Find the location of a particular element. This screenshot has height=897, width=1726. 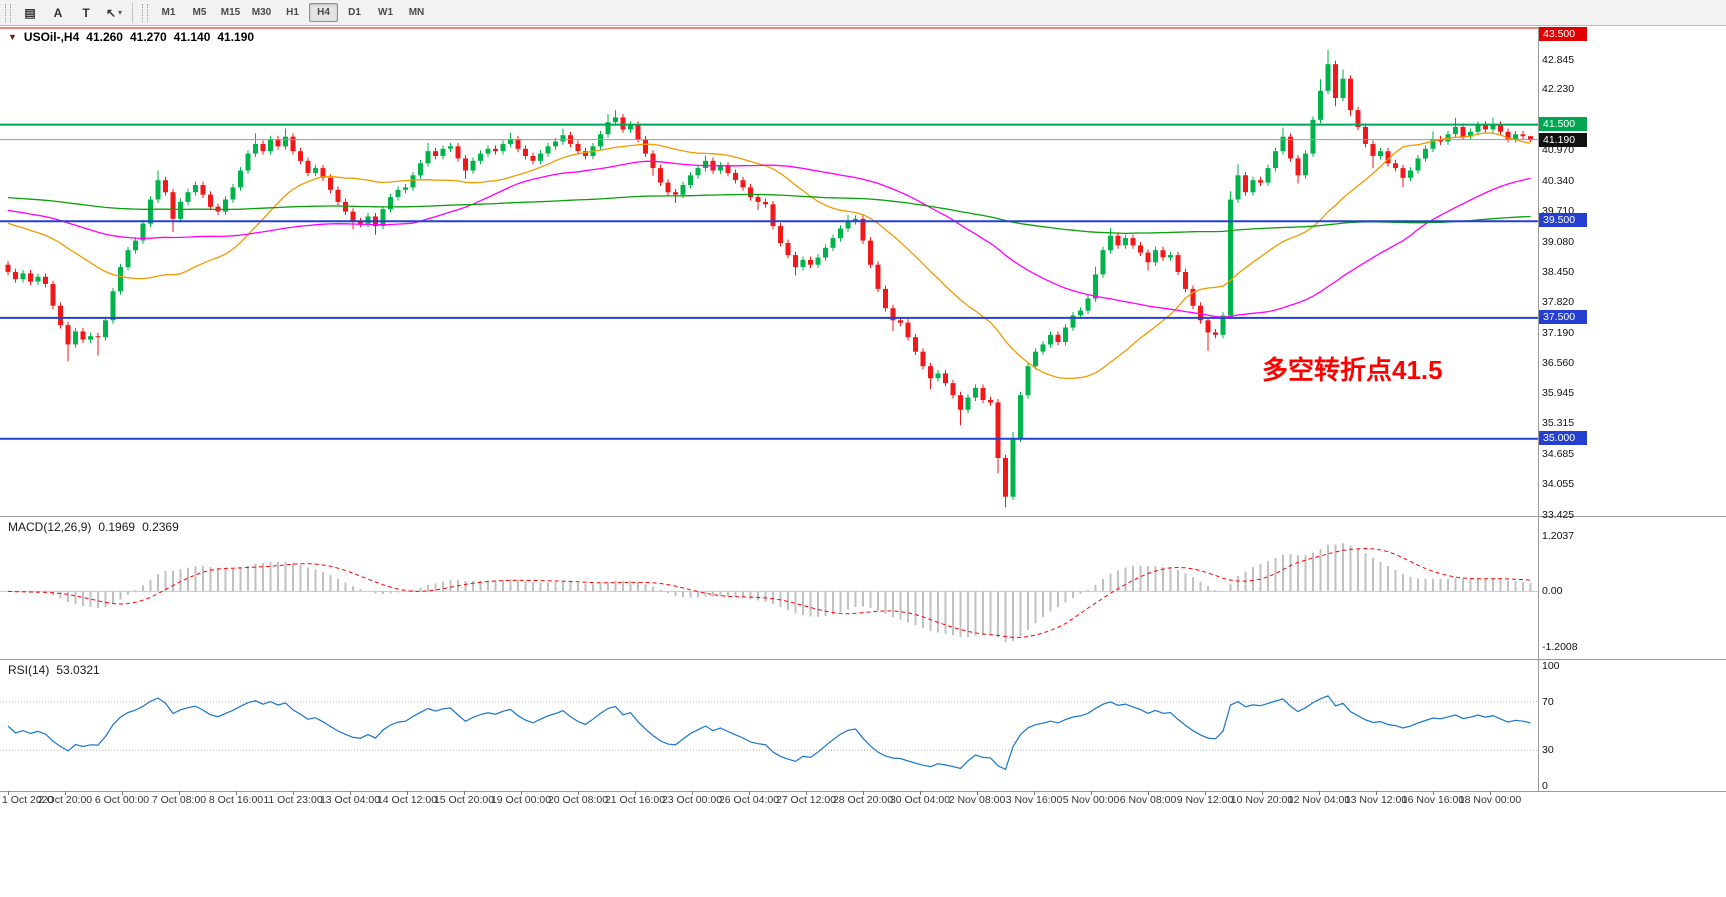

time-label: 18 Nov 00:00 is located at coordinates (1490, 800).